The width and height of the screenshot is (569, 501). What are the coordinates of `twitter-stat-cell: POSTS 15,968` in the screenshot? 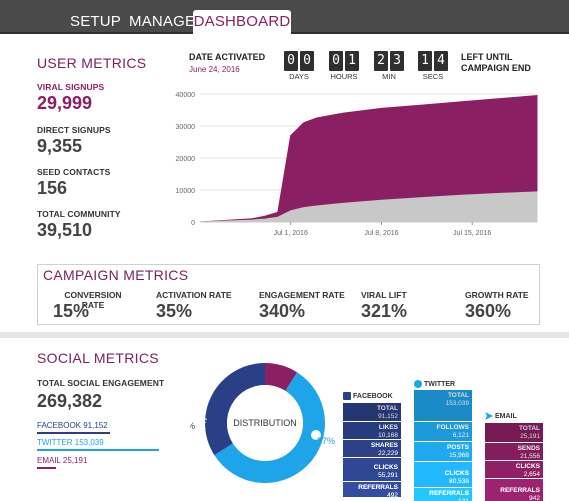 It's located at (443, 451).